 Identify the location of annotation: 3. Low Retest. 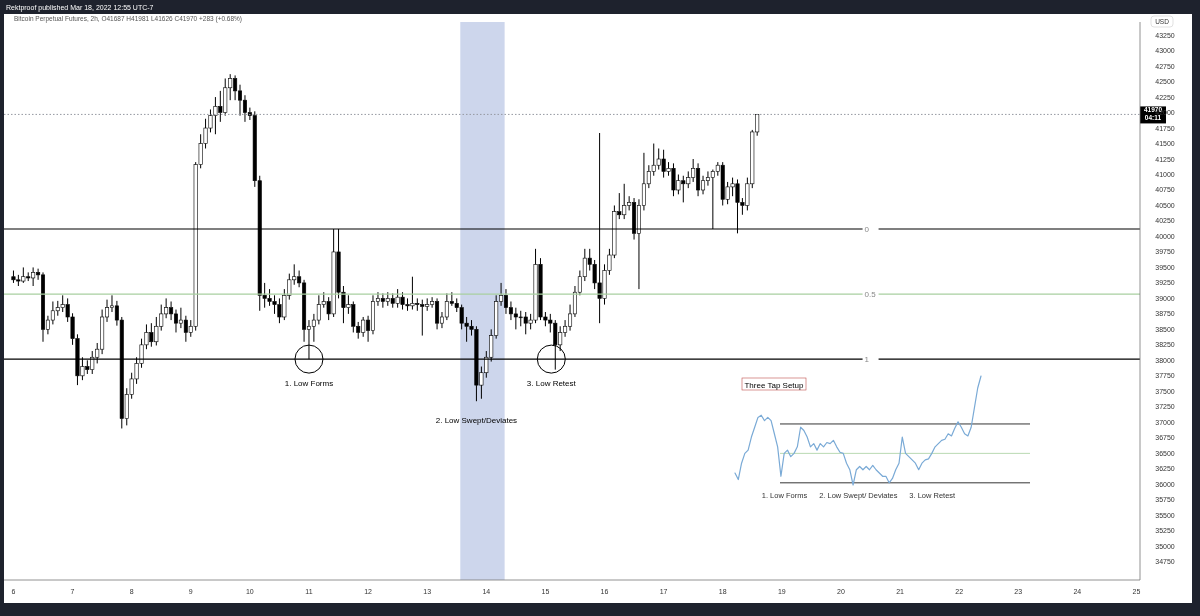
(551, 384).